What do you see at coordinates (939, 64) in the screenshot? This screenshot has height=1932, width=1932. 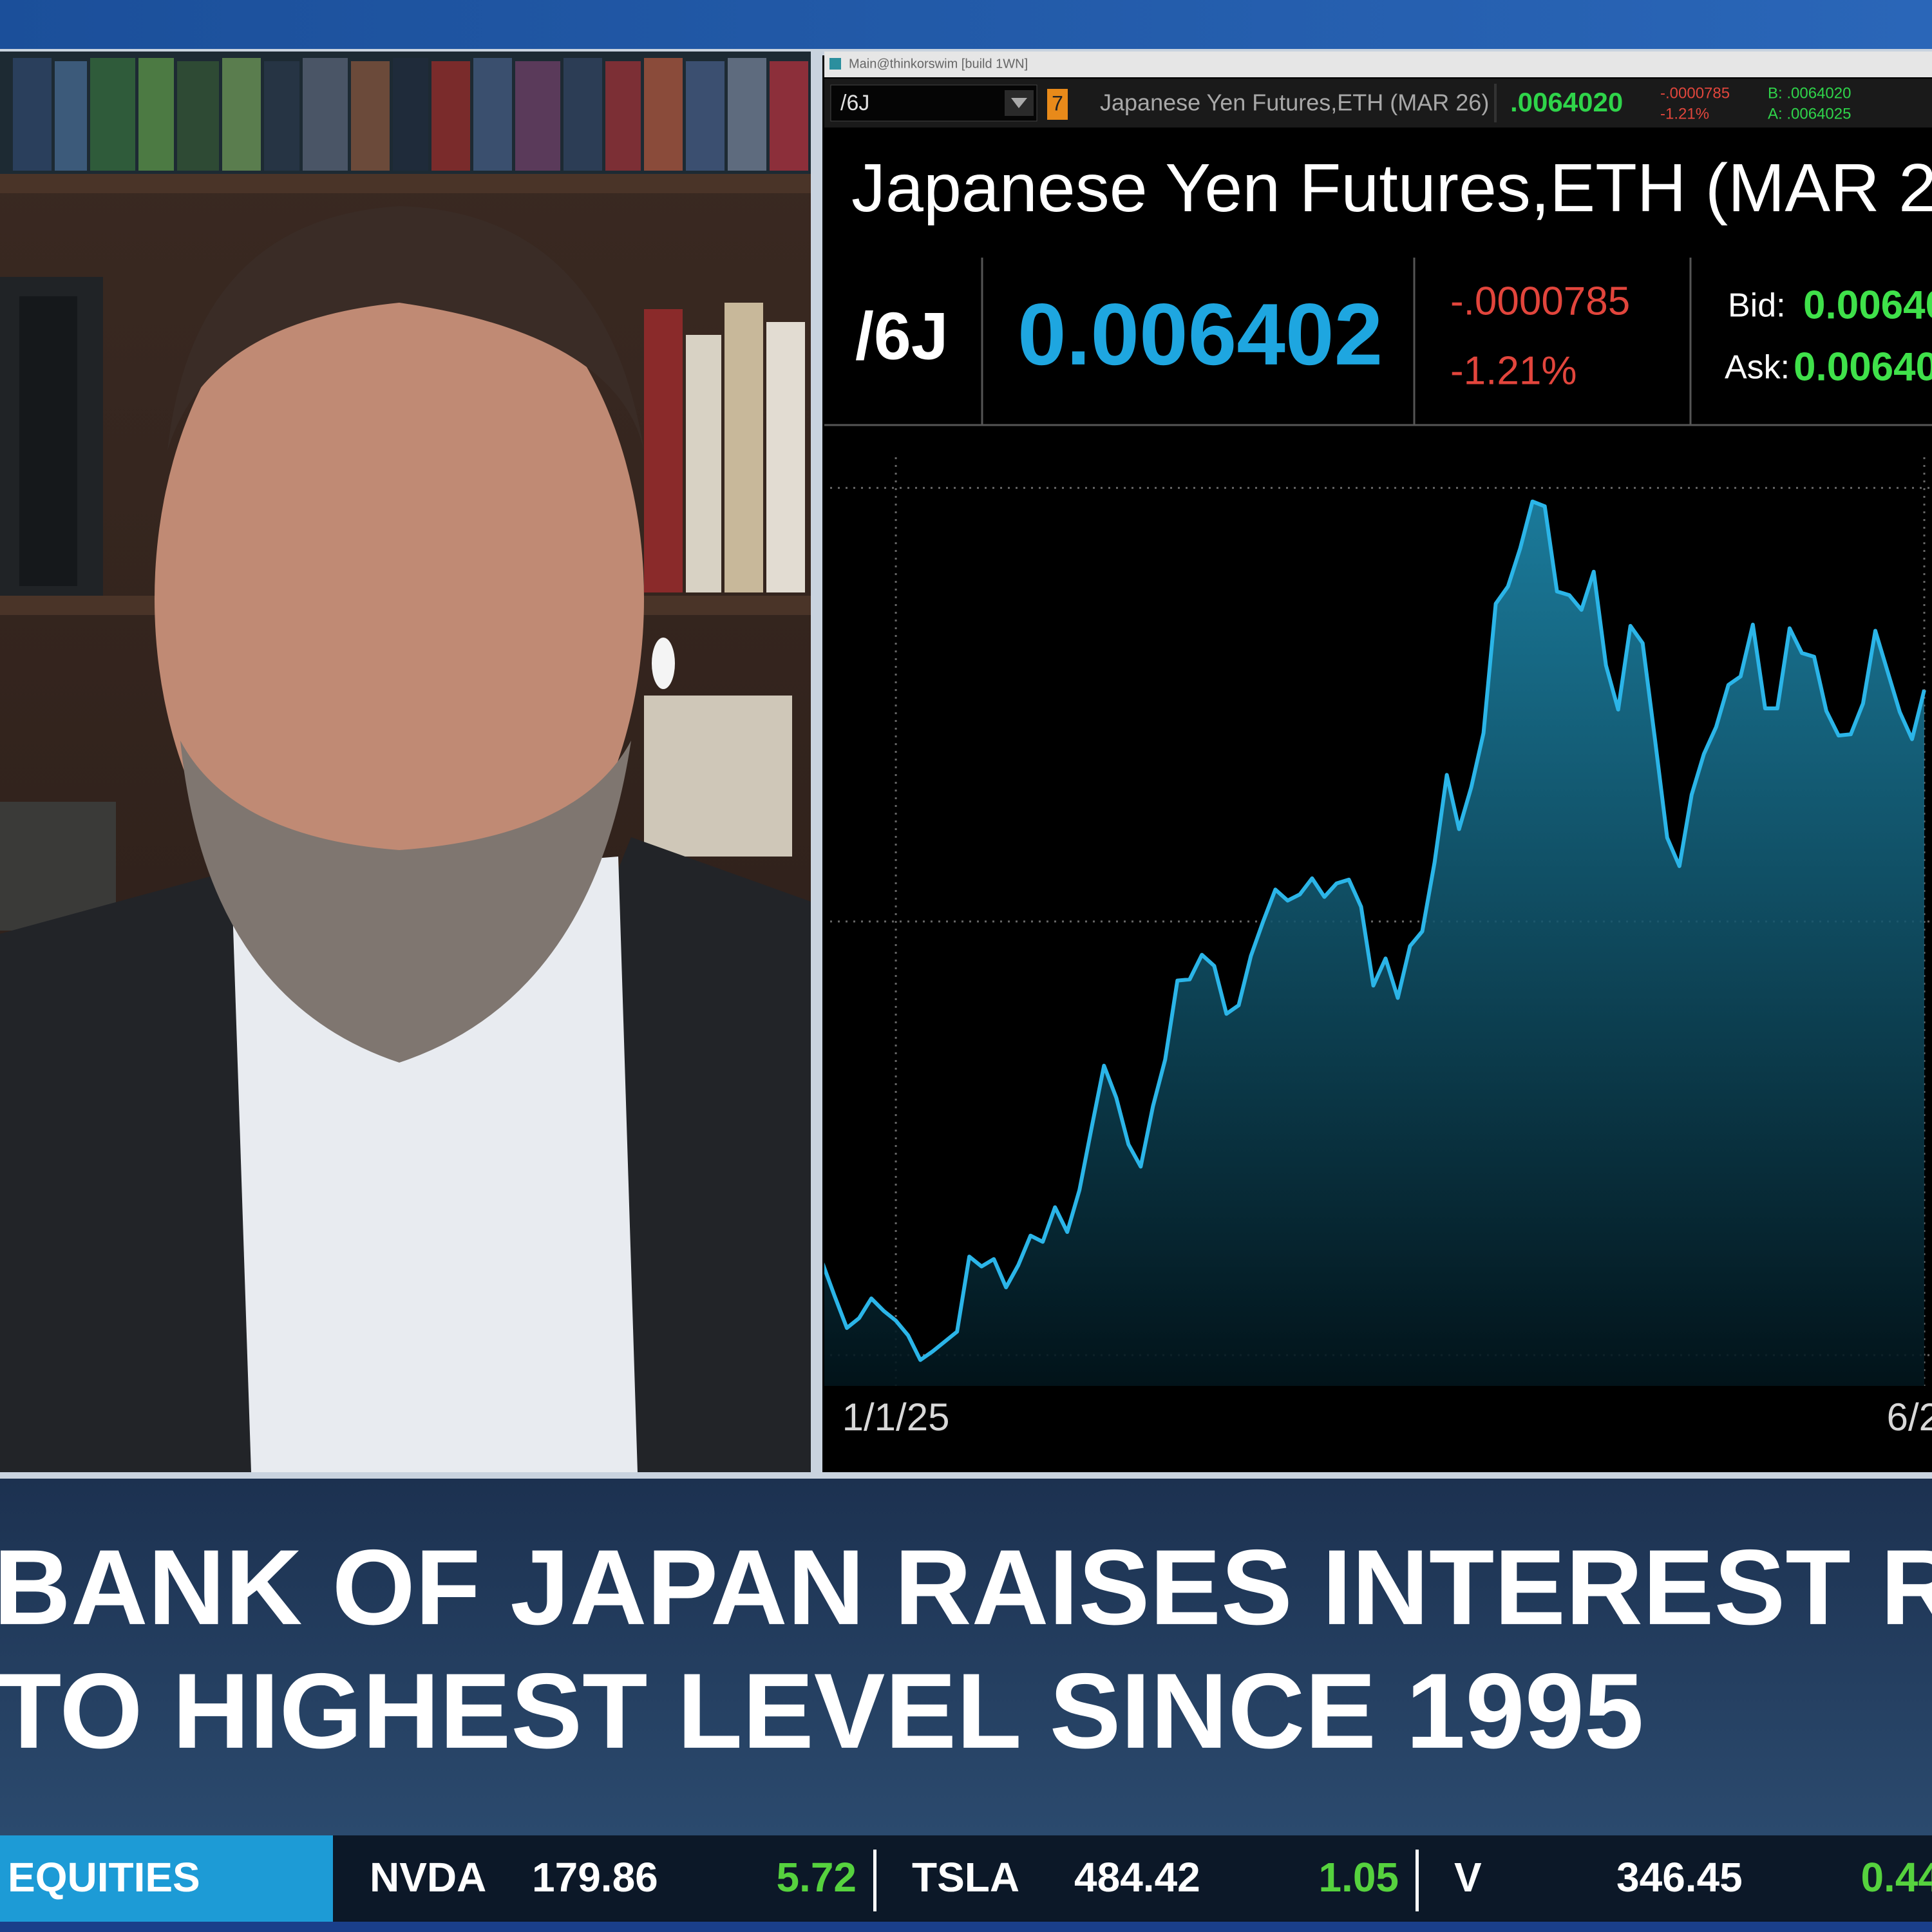 I see `window-title: Main@thinkorswim [build 1WN]` at bounding box center [939, 64].